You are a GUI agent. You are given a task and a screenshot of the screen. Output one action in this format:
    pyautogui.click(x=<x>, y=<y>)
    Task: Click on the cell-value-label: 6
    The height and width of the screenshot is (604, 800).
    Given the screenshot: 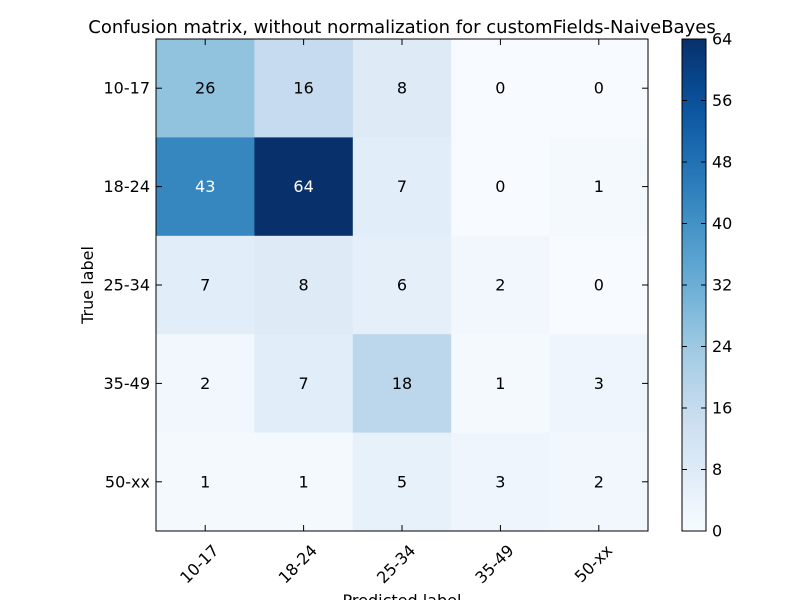 What is the action you would take?
    pyautogui.click(x=402, y=285)
    